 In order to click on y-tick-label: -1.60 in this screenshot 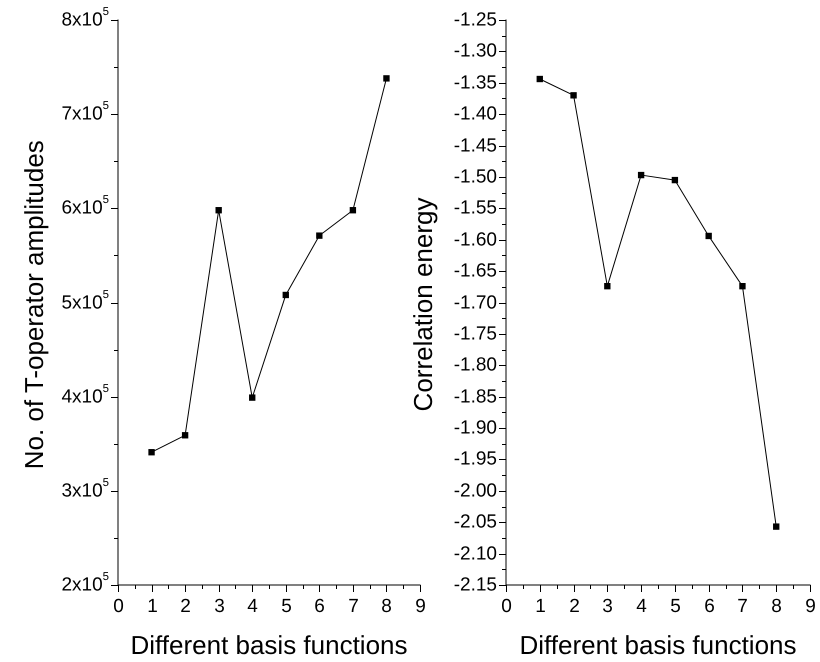, I will do `click(476, 240)`.